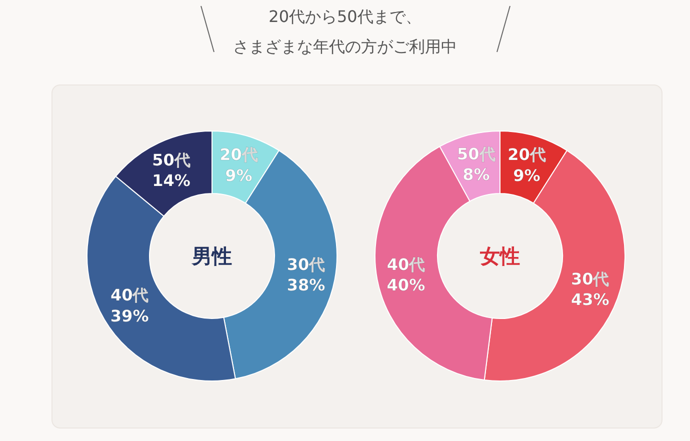 The width and height of the screenshot is (690, 441). What do you see at coordinates (211, 256) in the screenshot?
I see `text: 男性` at bounding box center [211, 256].